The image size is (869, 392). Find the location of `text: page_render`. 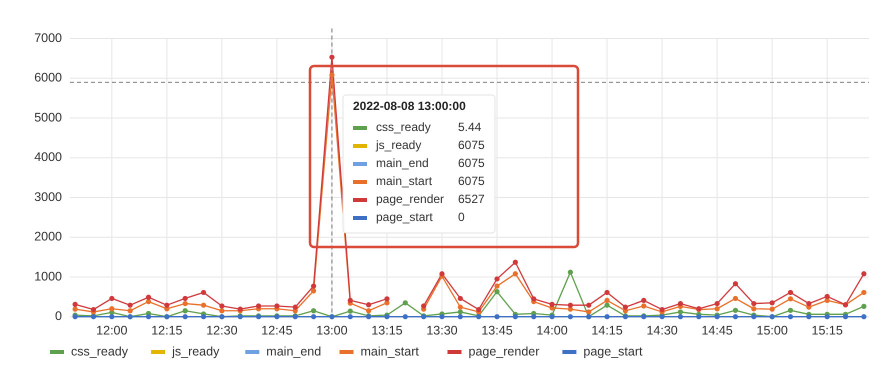

text: page_render is located at coordinates (504, 351).